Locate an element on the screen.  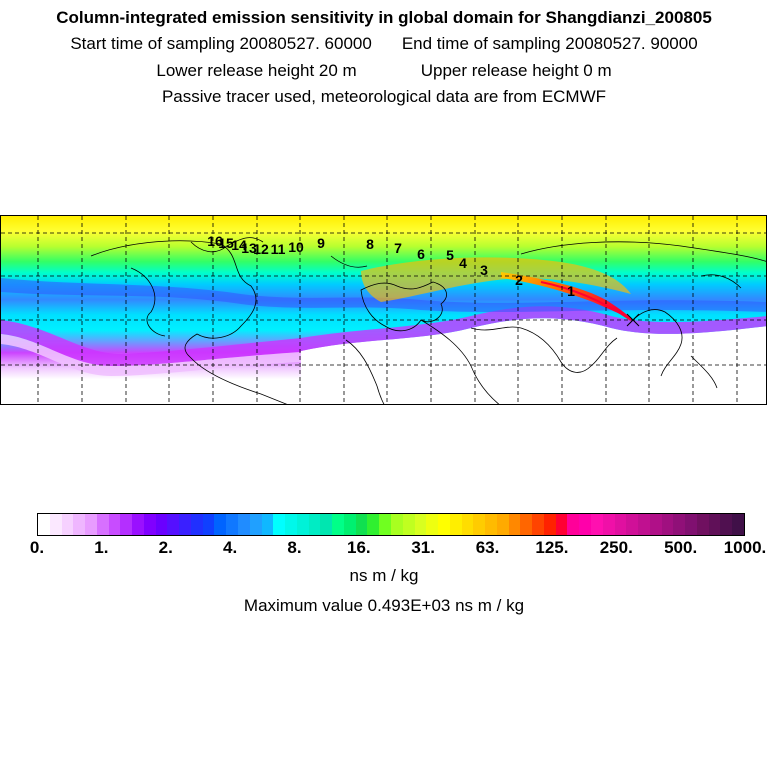
day-label: 11 is located at coordinates (278, 249).